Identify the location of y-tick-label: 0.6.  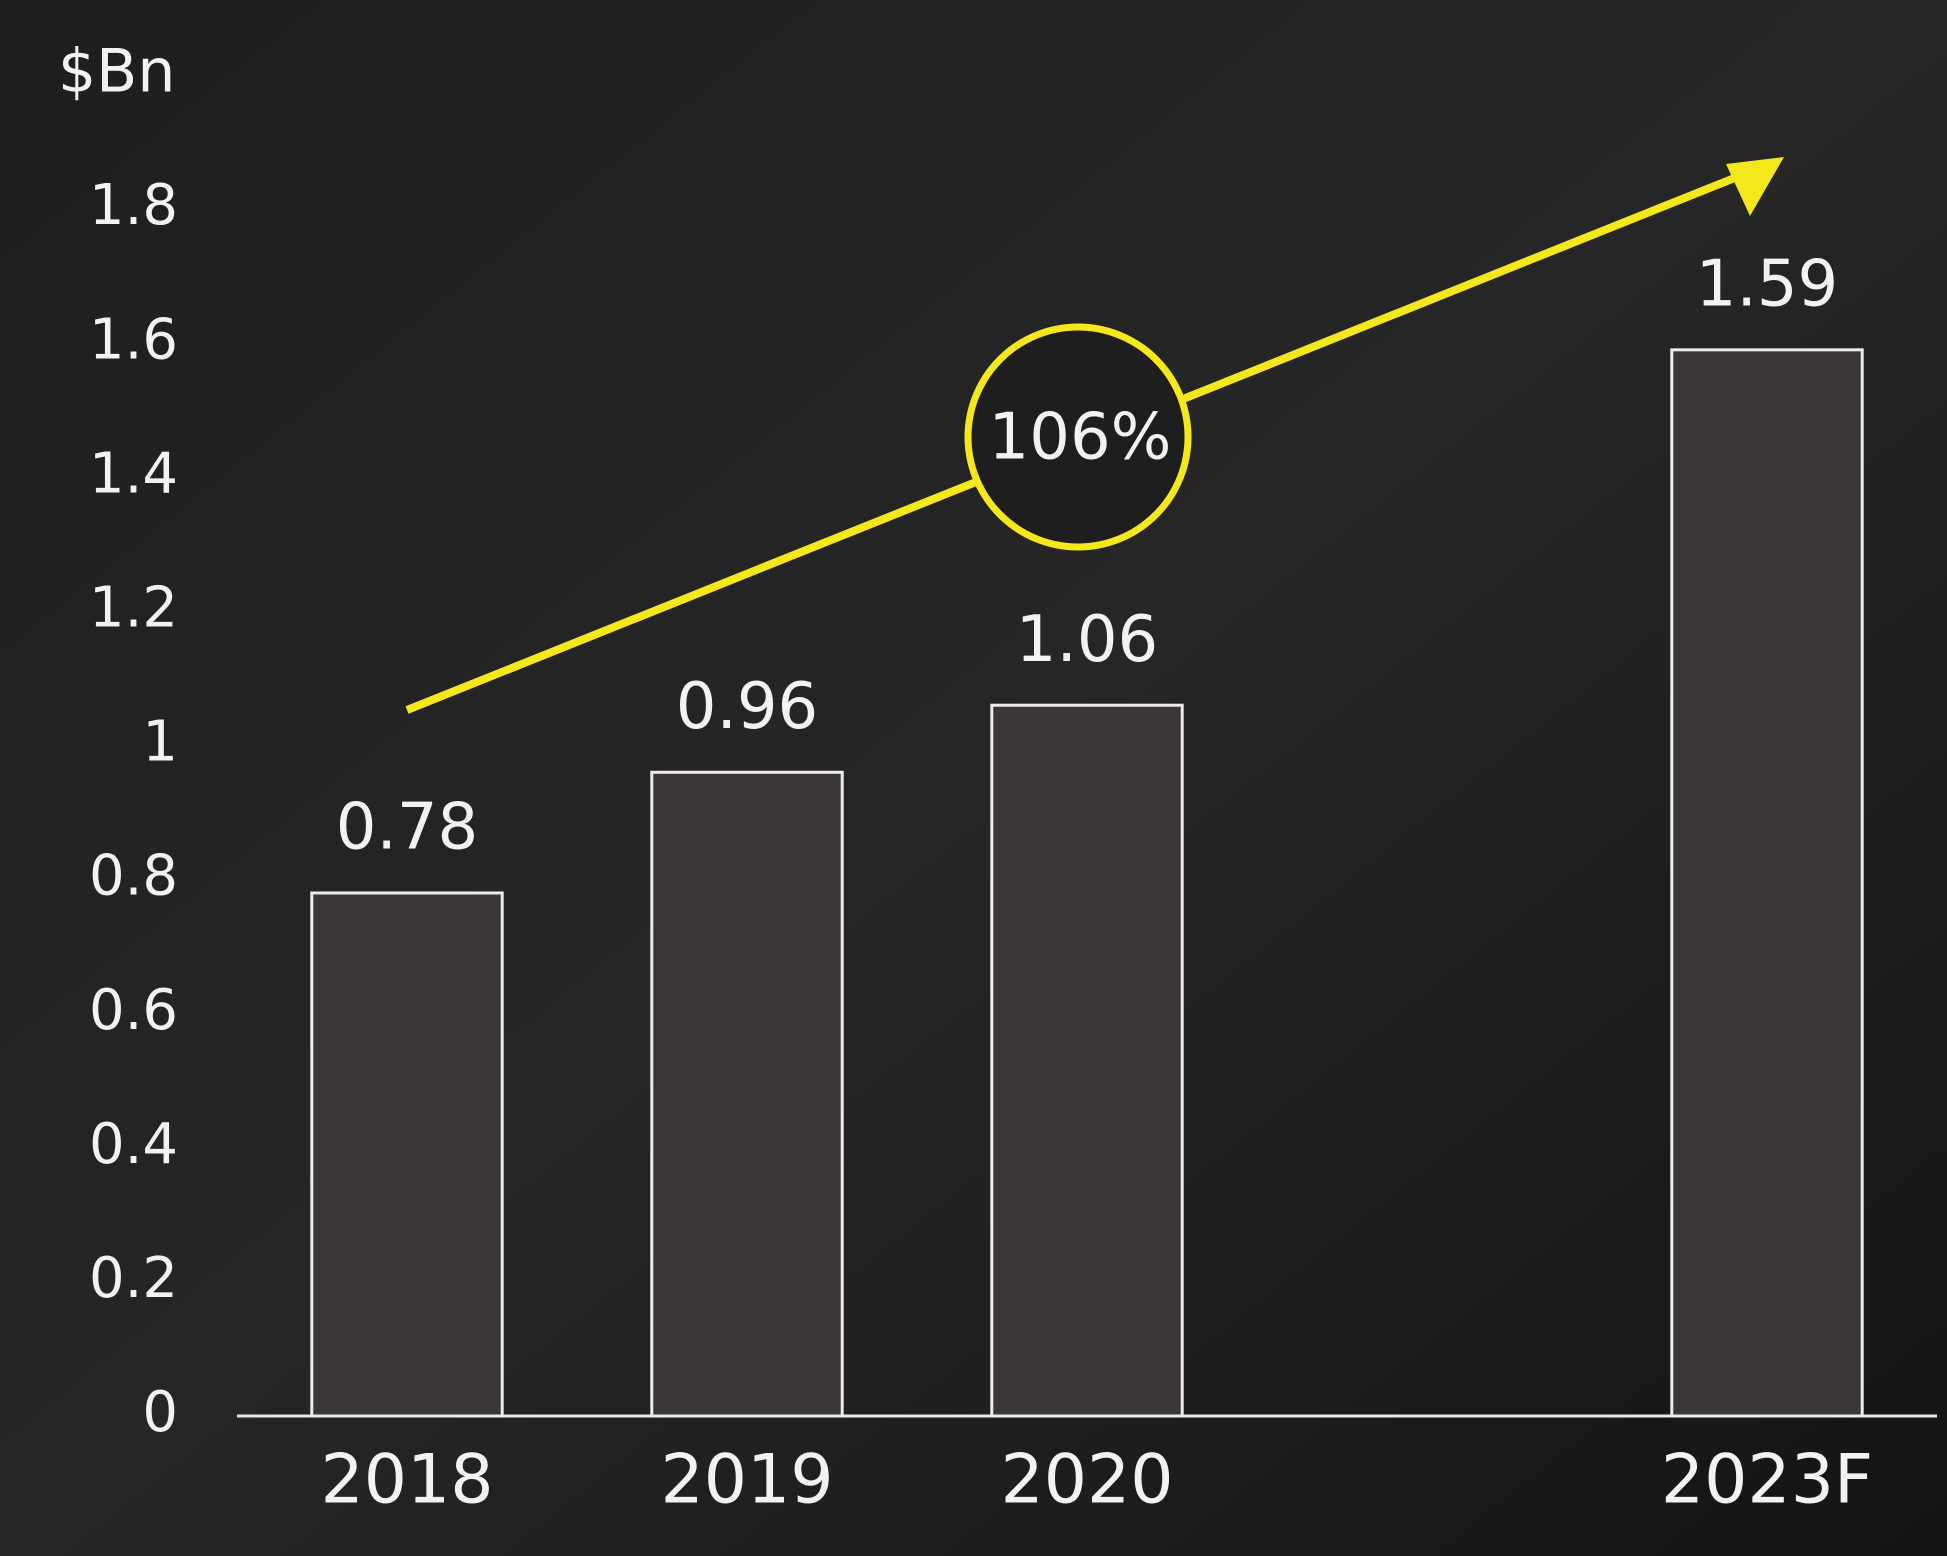
(133, 1010).